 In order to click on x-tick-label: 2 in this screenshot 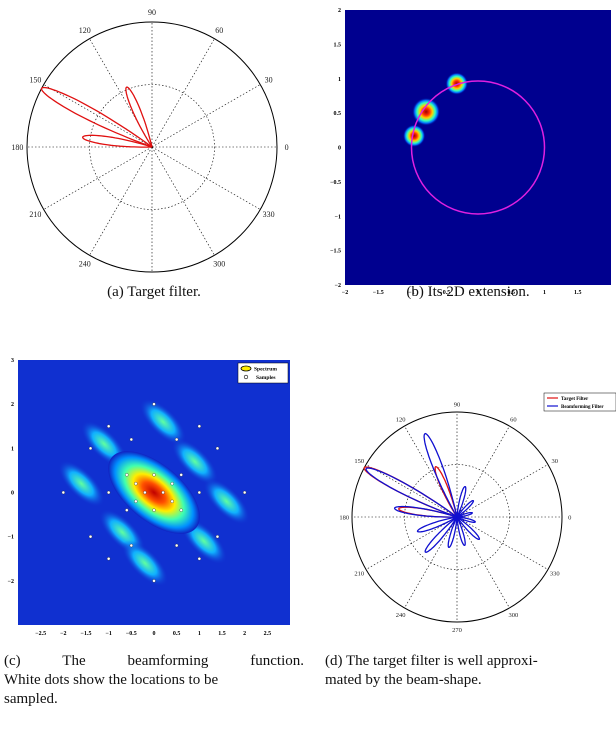, I will do `click(244, 634)`.